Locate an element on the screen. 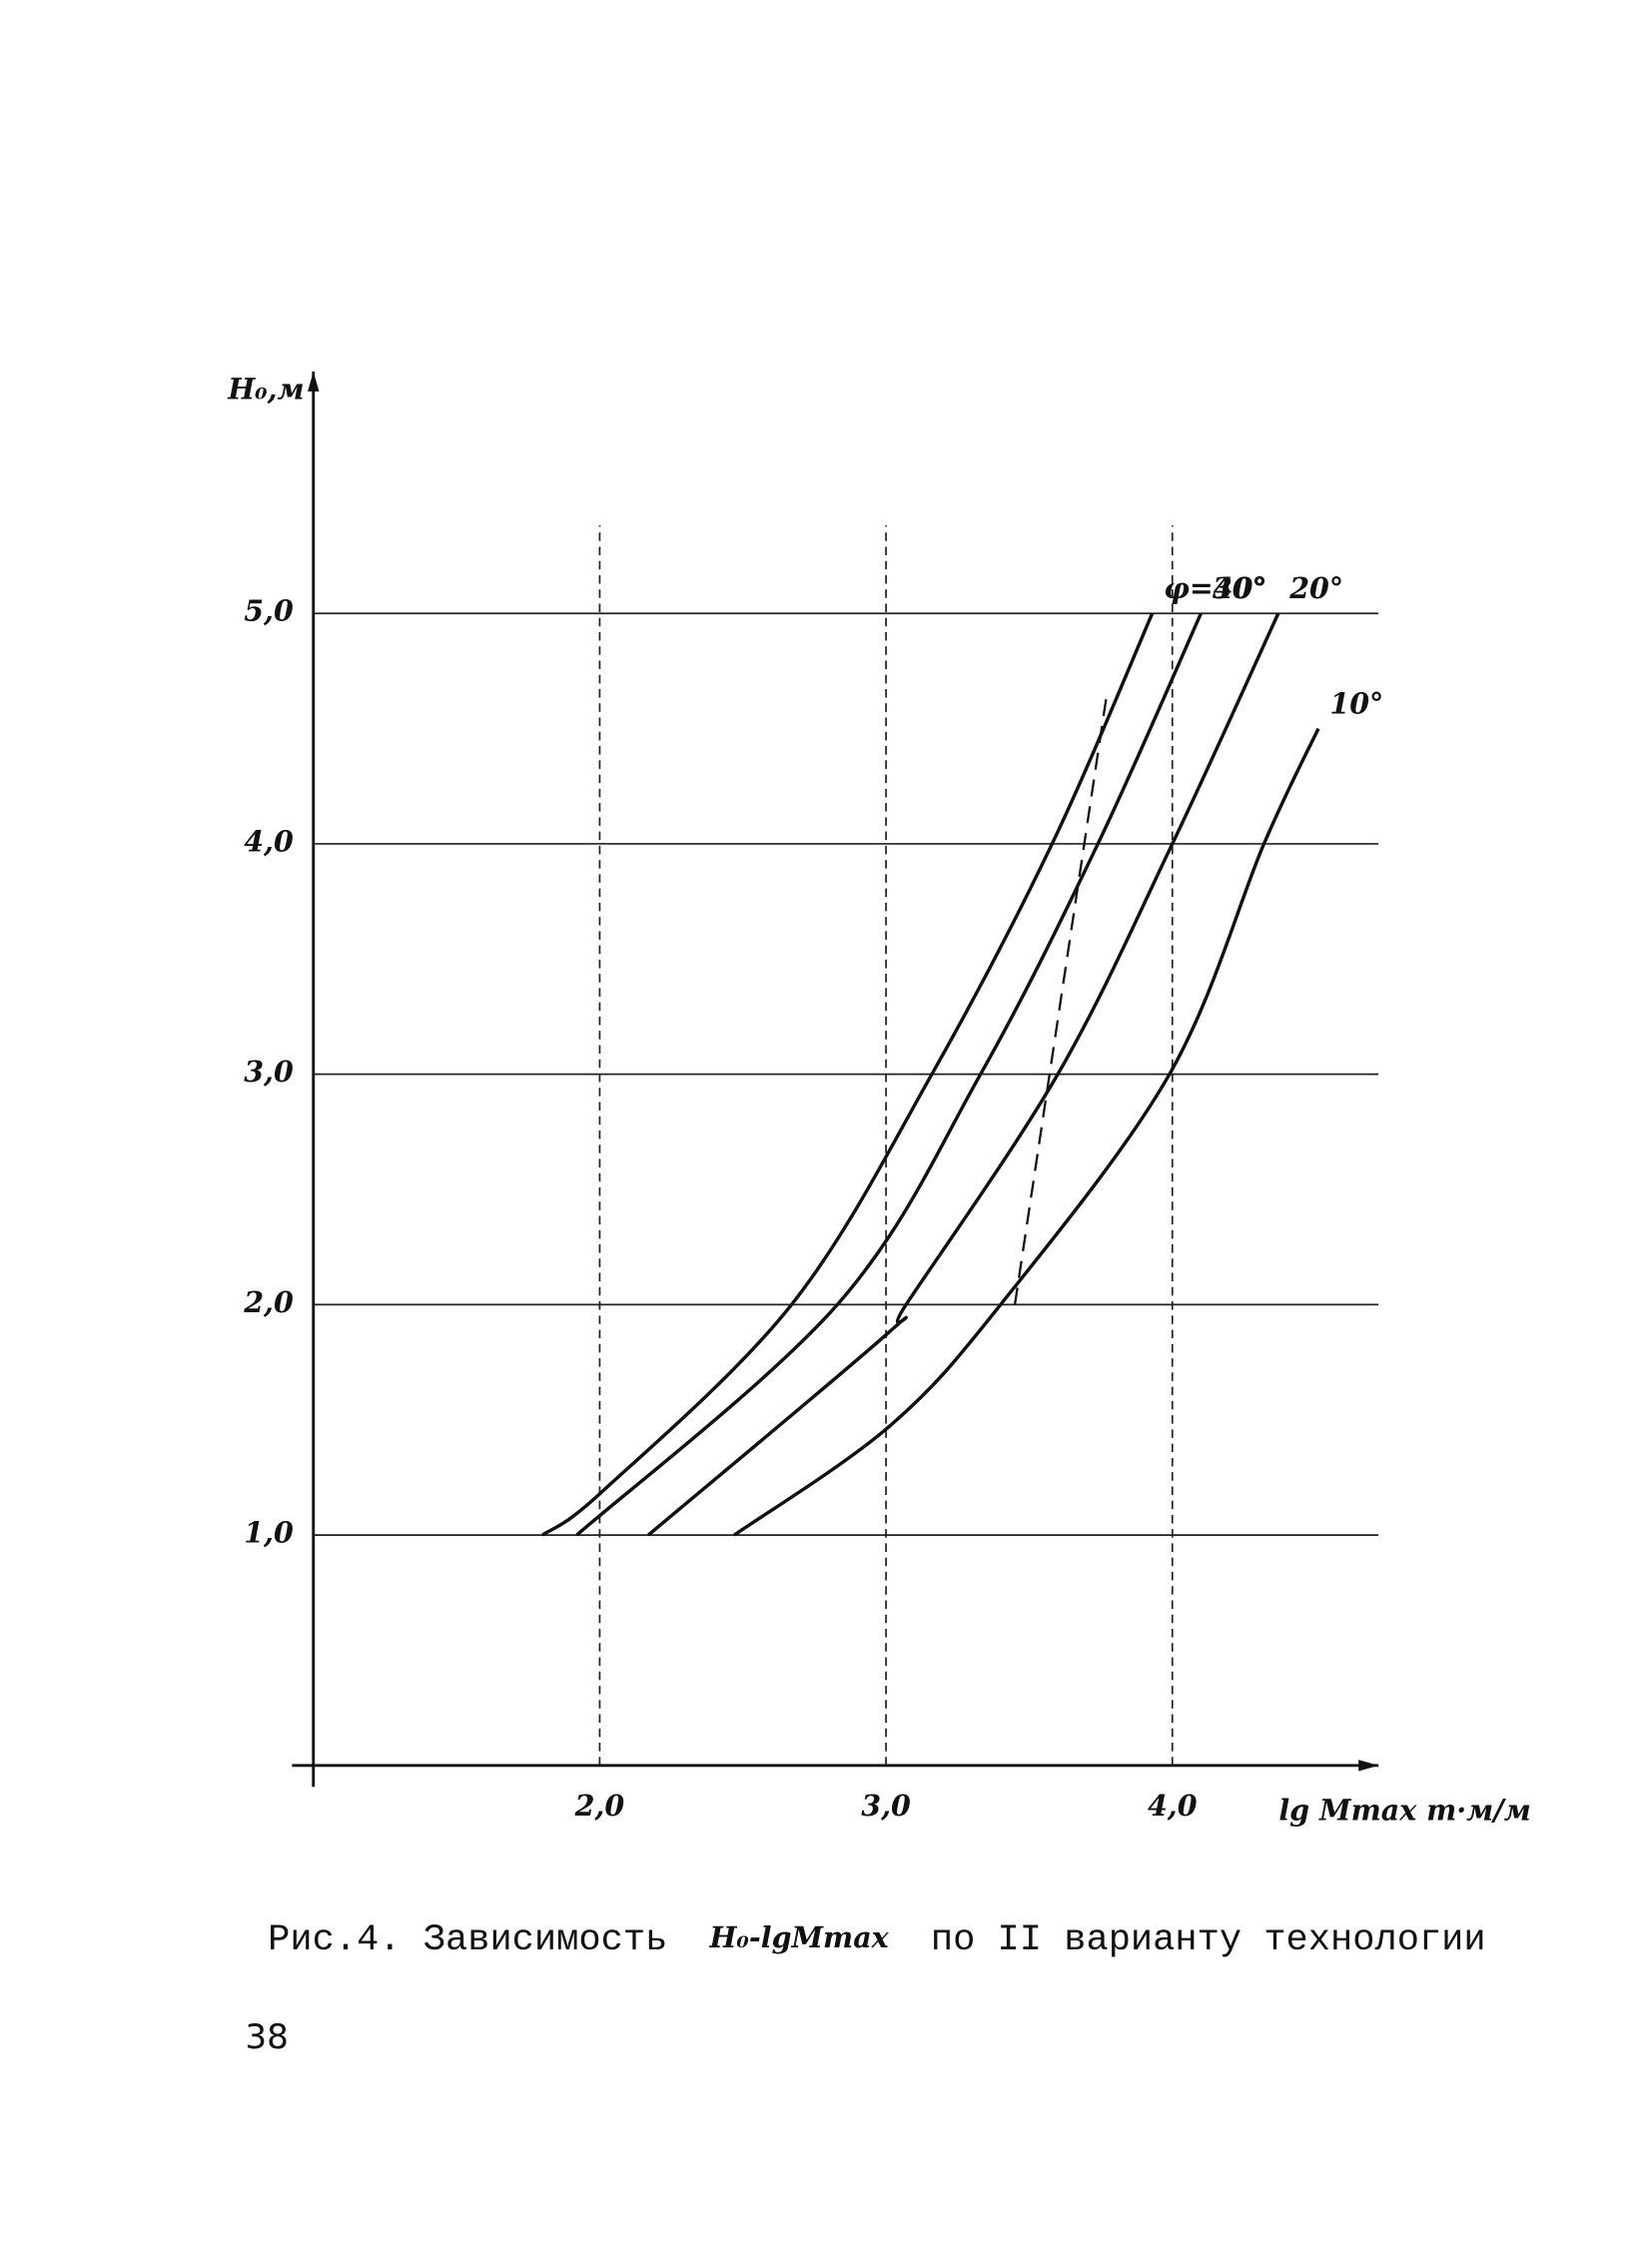  y-tick-label: 2,0 is located at coordinates (268, 1302).